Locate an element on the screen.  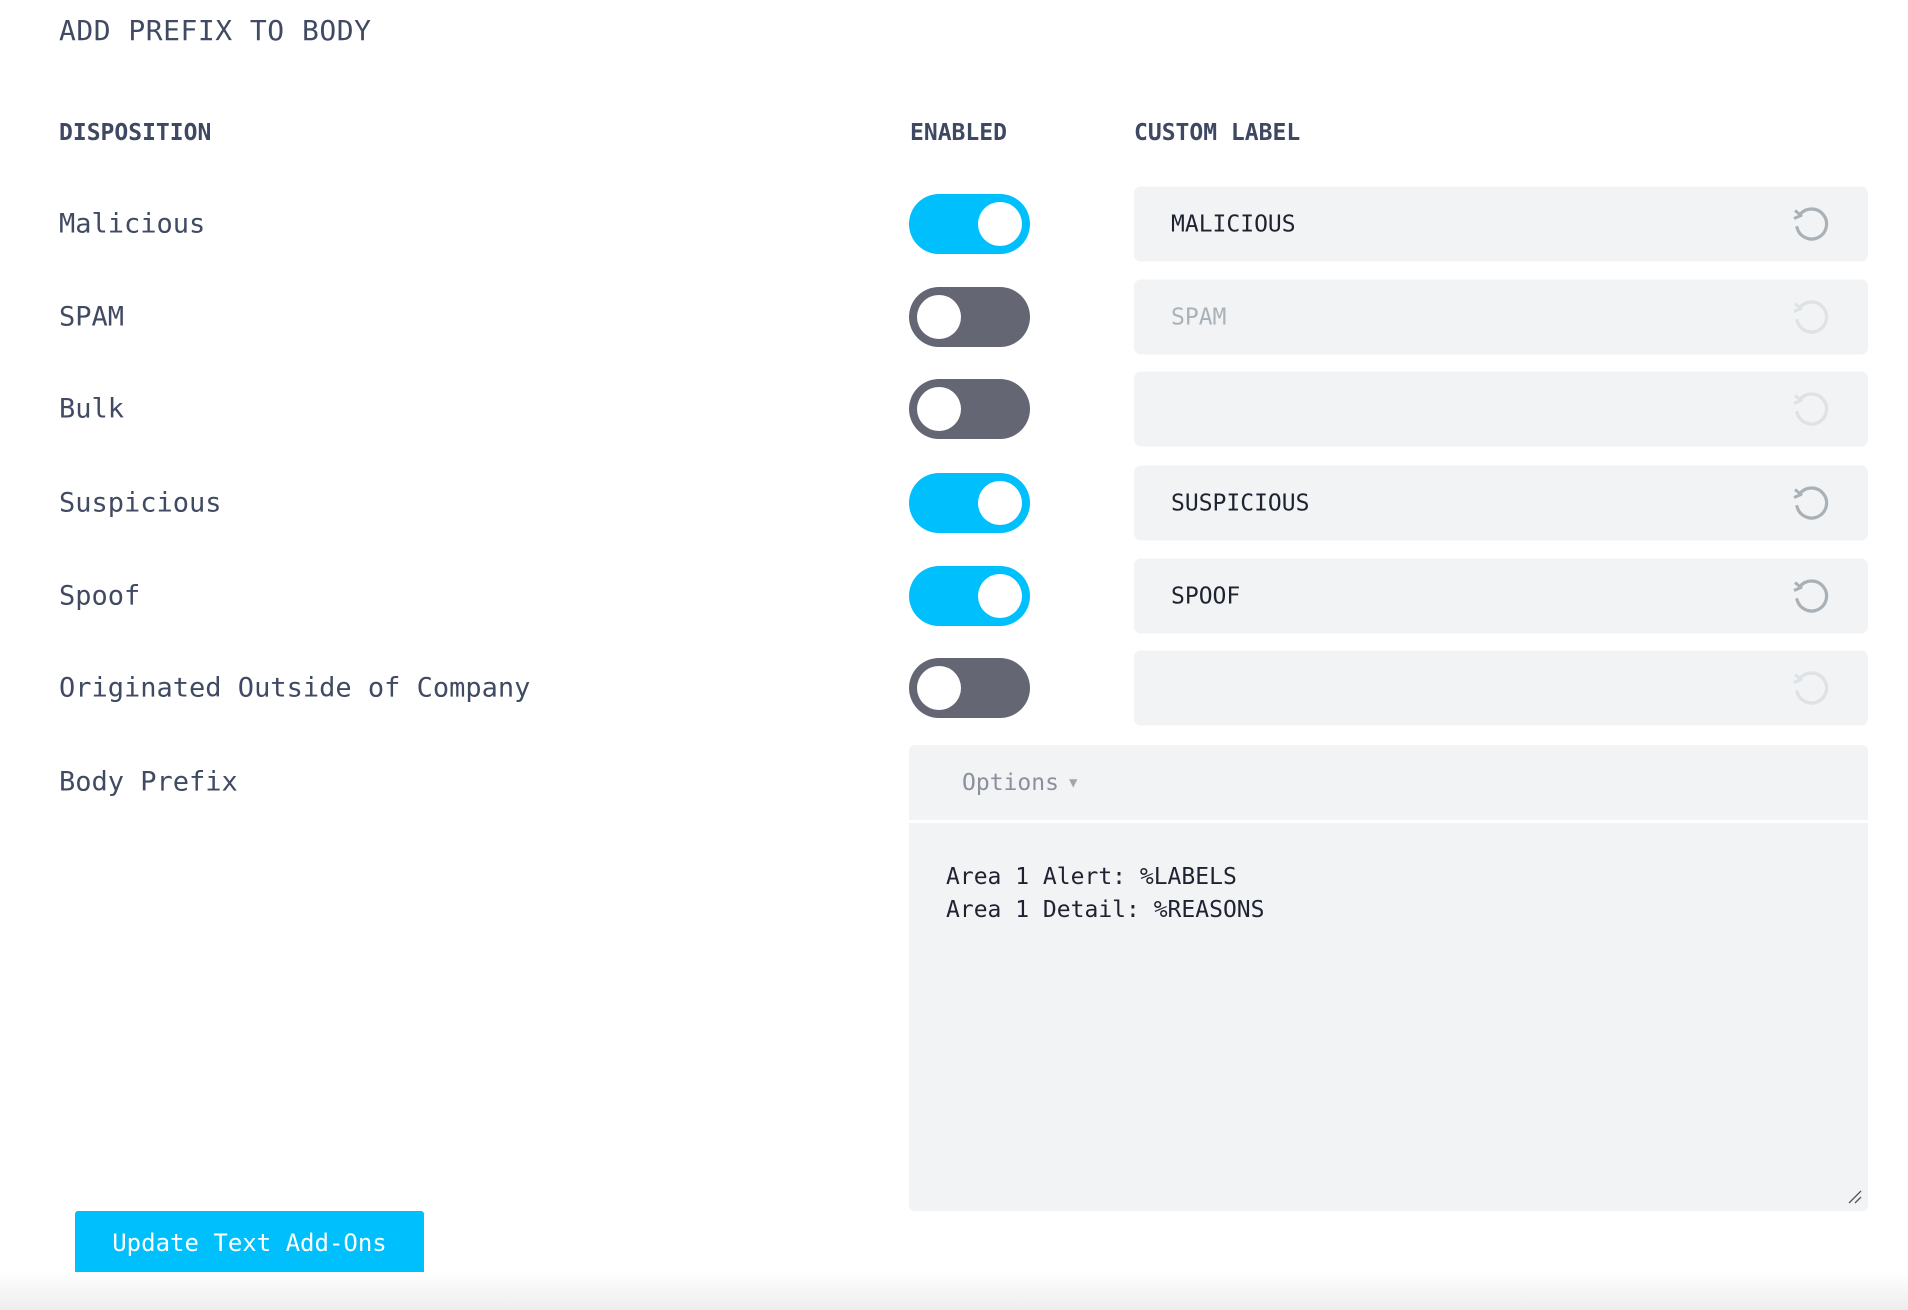
custom-label-value: MALICIOUS is located at coordinates (1233, 224).